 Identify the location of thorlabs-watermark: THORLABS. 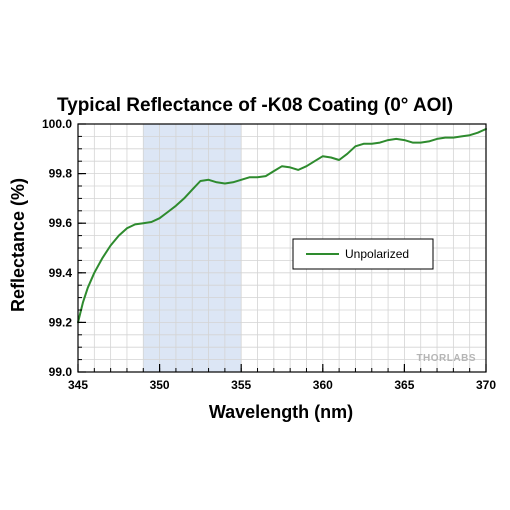
(446, 358).